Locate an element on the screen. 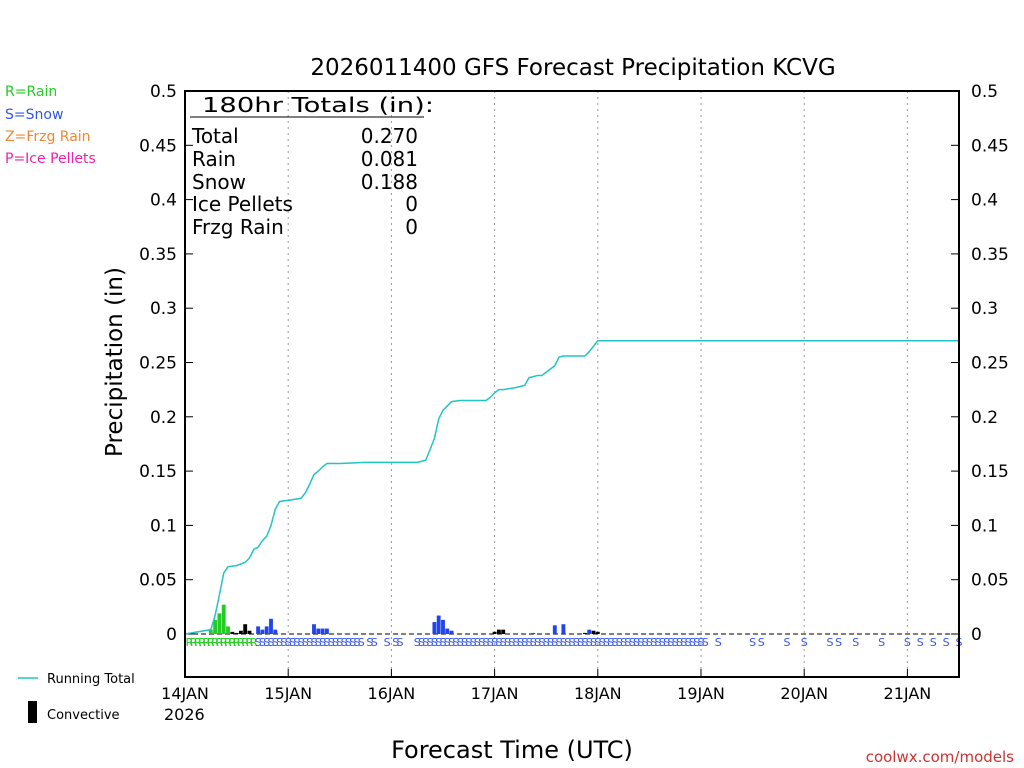 This screenshot has width=1024, height=768. y-tick-label-left: 0.4 is located at coordinates (163, 201).